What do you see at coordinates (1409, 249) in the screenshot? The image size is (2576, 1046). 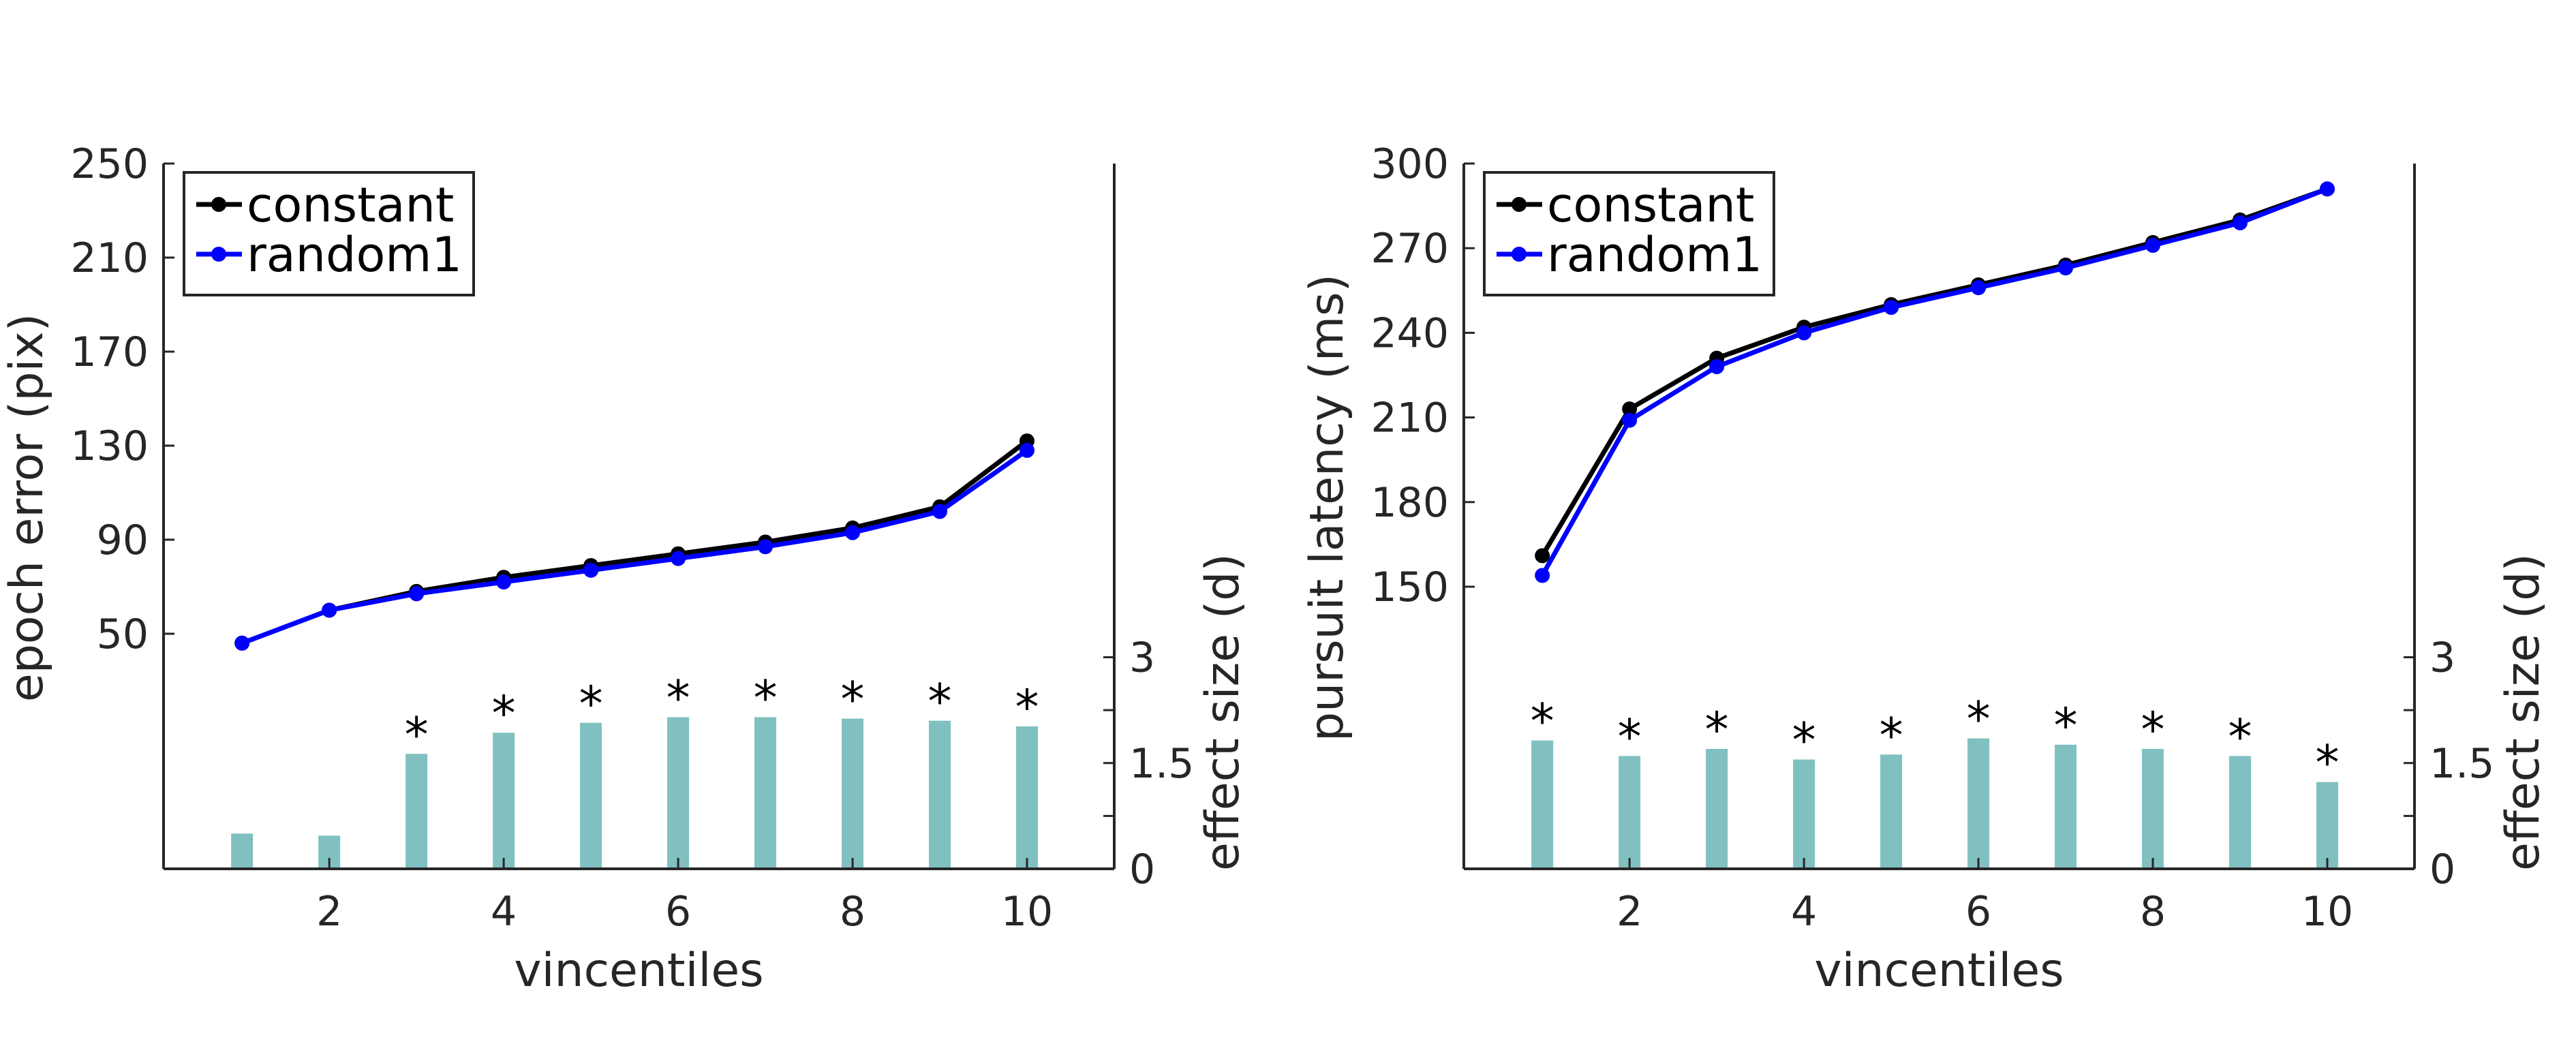 I see `y-tick-label: 270` at bounding box center [1409, 249].